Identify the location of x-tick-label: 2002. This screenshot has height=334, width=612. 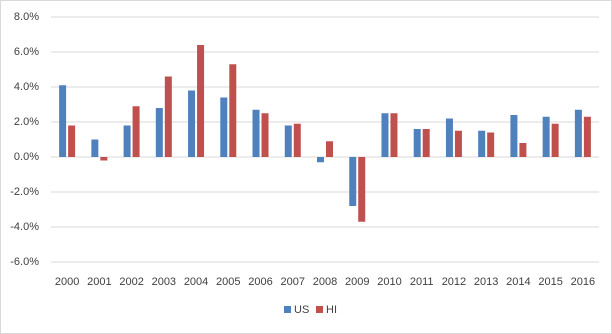
(131, 282).